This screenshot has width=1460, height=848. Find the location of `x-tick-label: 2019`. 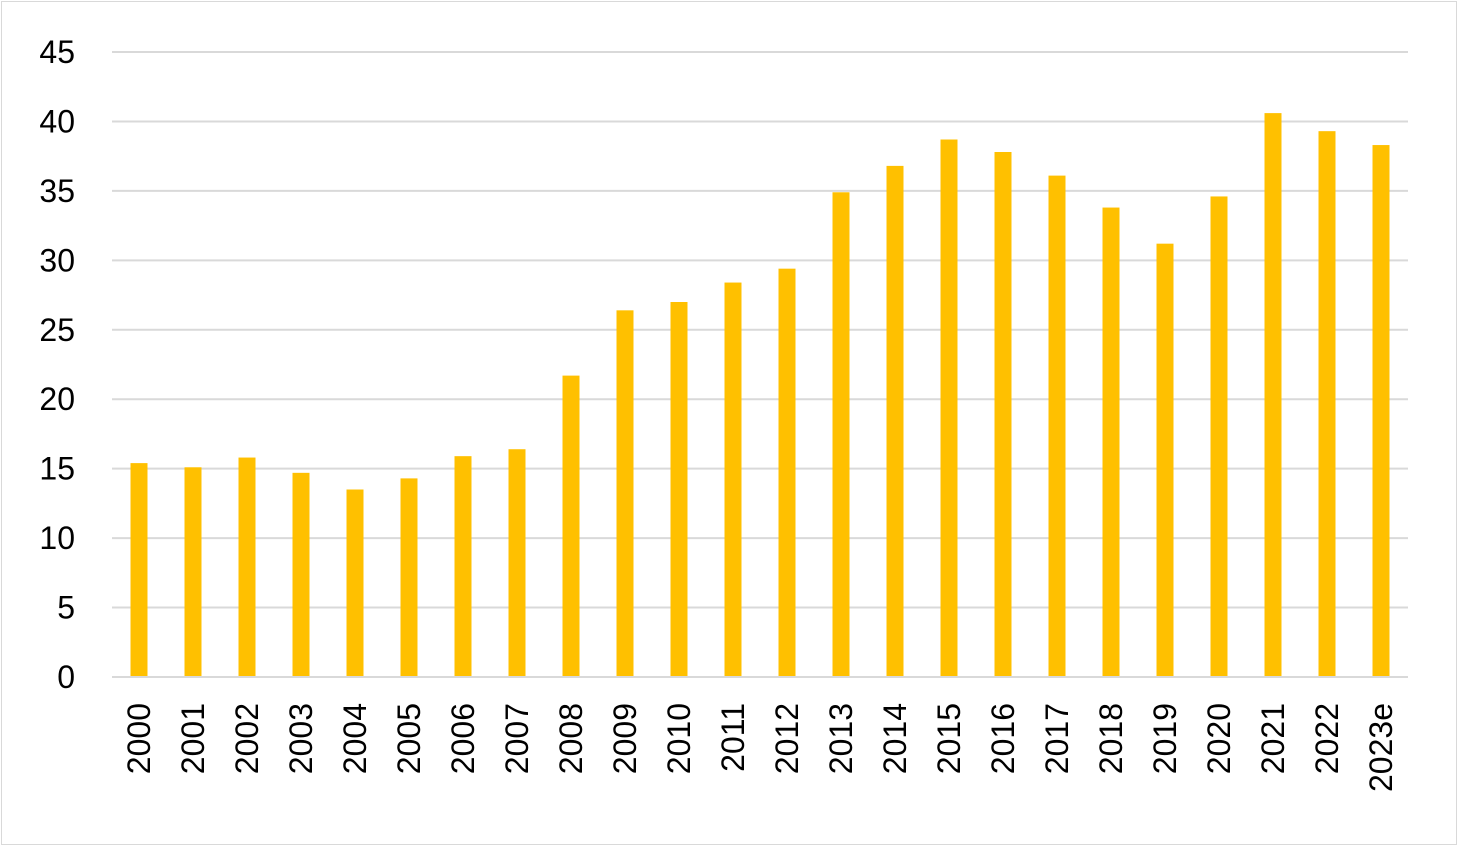

x-tick-label: 2019 is located at coordinates (1165, 738).